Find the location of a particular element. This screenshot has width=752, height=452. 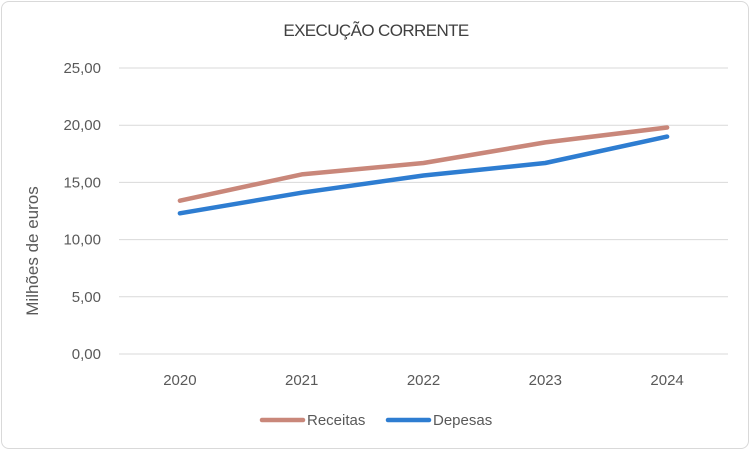

series-lines is located at coordinates (423, 170).